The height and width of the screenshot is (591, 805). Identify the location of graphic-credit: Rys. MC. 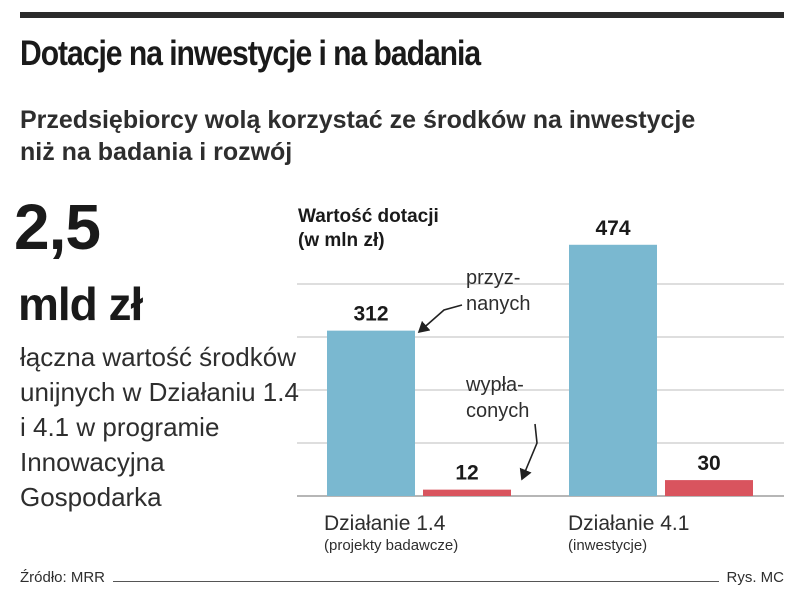
(755, 577).